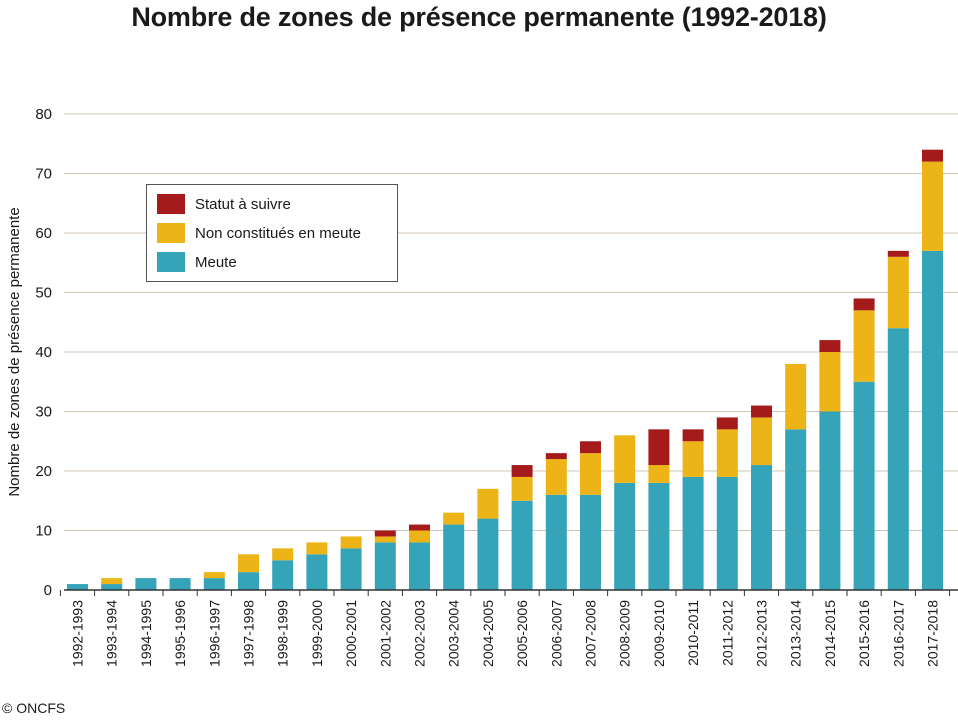 The image size is (958, 720). What do you see at coordinates (43, 114) in the screenshot?
I see `y-tick-label: 80` at bounding box center [43, 114].